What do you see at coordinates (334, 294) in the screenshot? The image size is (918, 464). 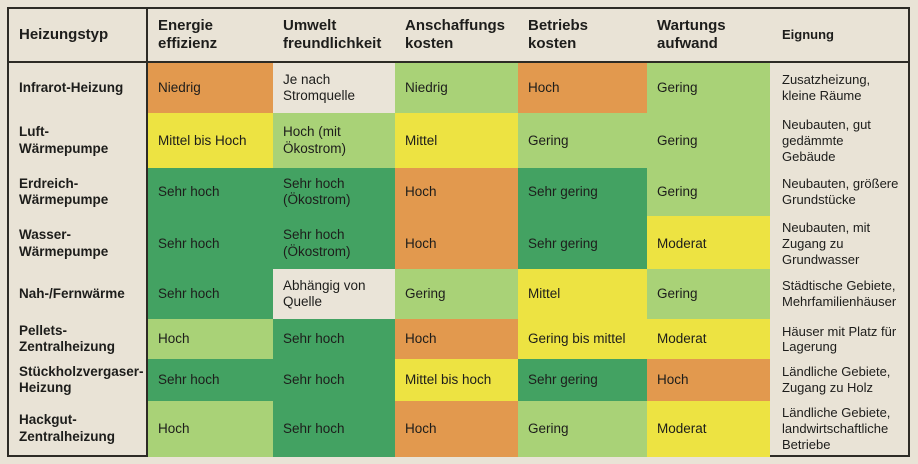 I see `value-cell: Abhängig von Quelle` at bounding box center [334, 294].